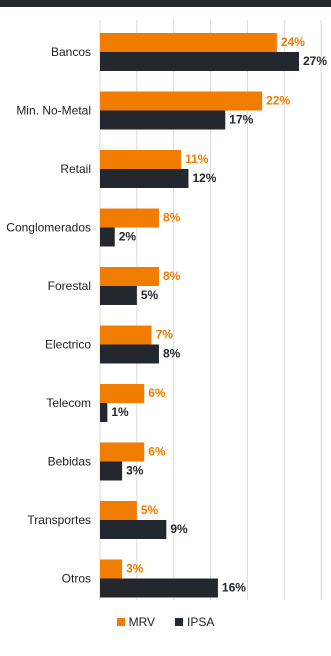 This screenshot has width=331, height=656. I want to click on value-label-mrv: 22%, so click(278, 101).